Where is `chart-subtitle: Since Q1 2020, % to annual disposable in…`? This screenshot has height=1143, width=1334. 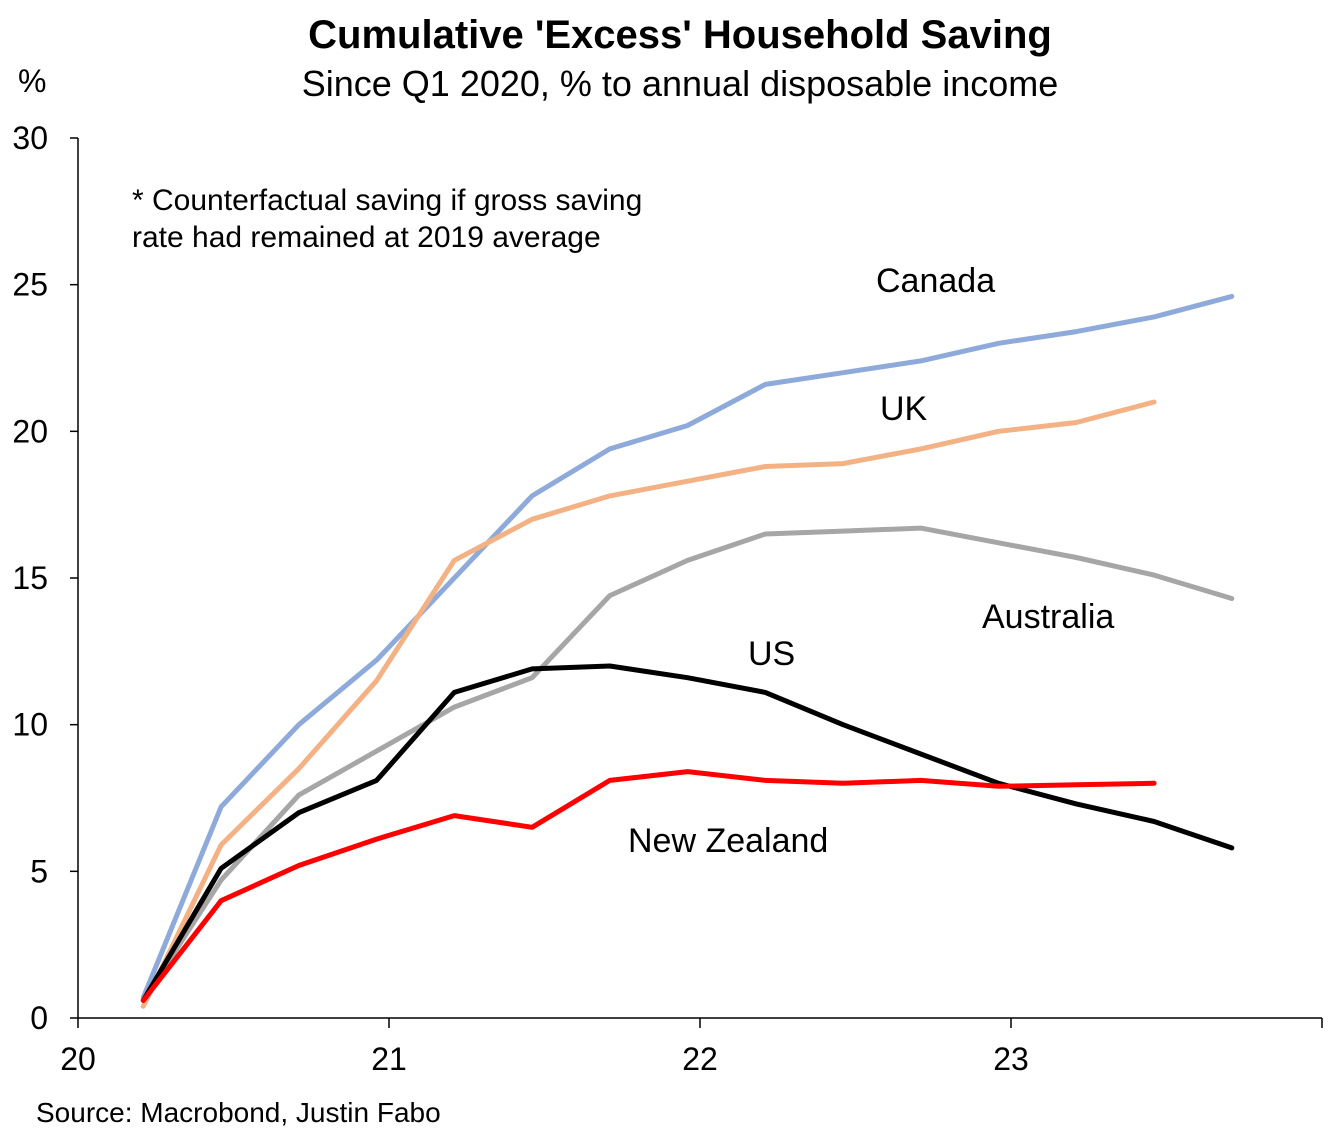 chart-subtitle: Since Q1 2020, % to annual disposable in… is located at coordinates (680, 83).